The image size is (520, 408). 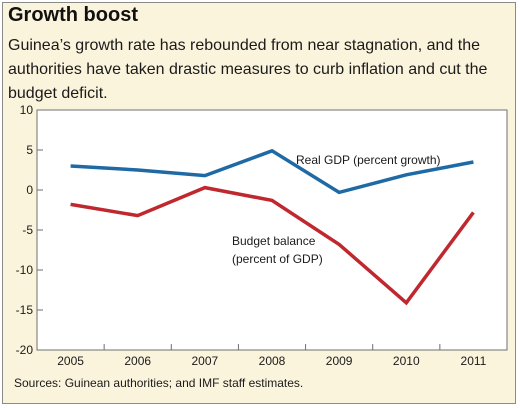 What do you see at coordinates (29, 190) in the screenshot?
I see `y-tick-label: 0` at bounding box center [29, 190].